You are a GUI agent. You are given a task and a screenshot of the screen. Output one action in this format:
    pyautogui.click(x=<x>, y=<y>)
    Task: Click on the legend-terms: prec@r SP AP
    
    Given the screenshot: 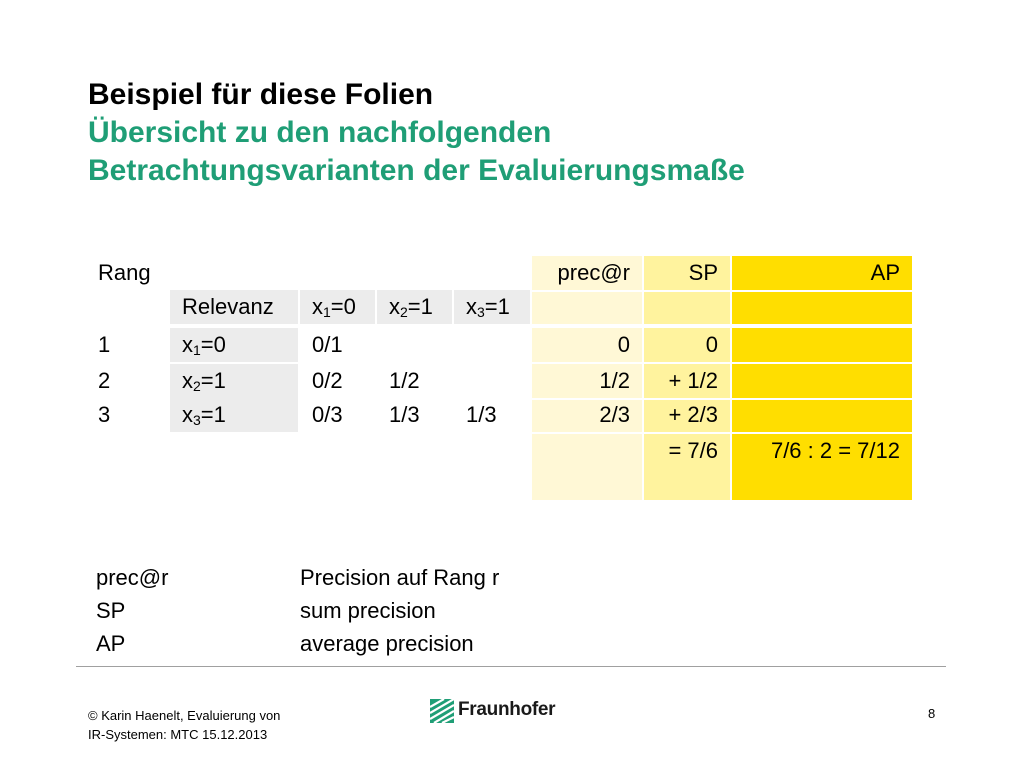 What is the action you would take?
    pyautogui.click(x=132, y=610)
    